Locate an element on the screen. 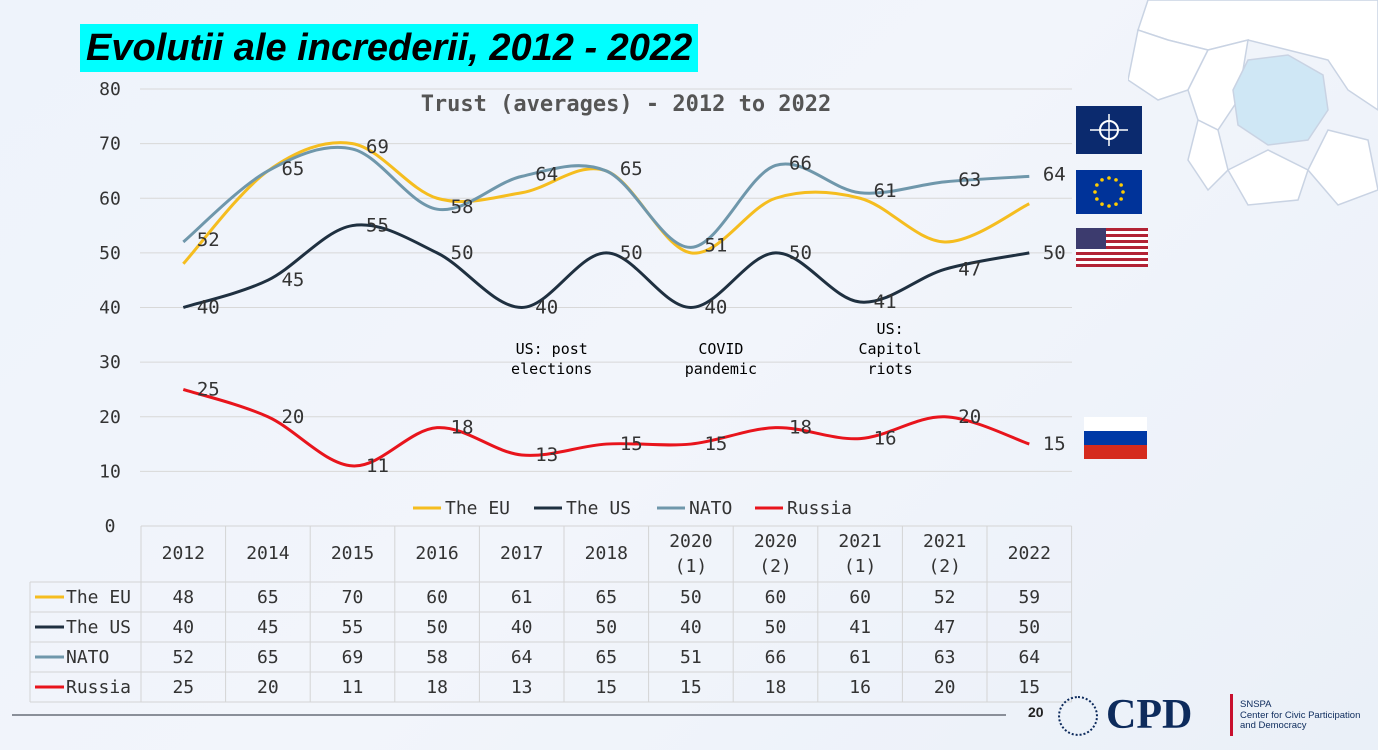 This screenshot has width=1378, height=750. logo-org-line: Center for Civic Participation is located at coordinates (1300, 715).